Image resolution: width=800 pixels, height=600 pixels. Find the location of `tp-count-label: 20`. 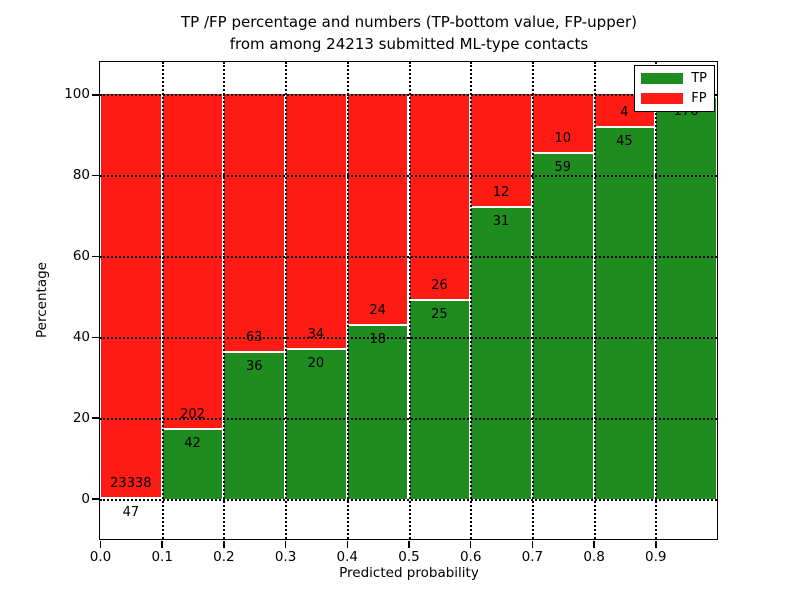

tp-count-label: 20 is located at coordinates (316, 363).